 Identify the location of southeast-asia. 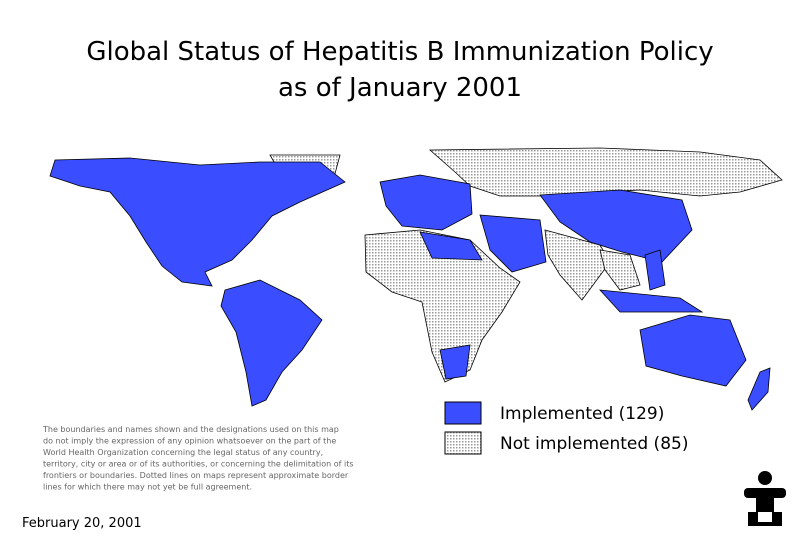
(620, 270).